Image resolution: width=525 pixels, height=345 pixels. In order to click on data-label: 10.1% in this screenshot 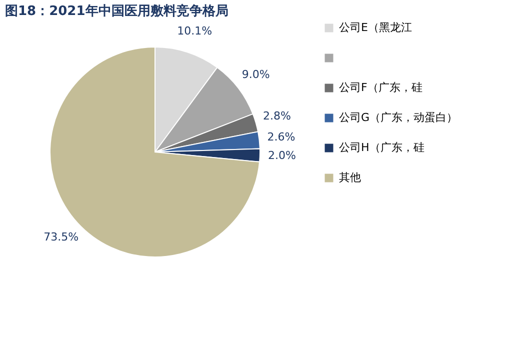, I will do `click(194, 31)`.